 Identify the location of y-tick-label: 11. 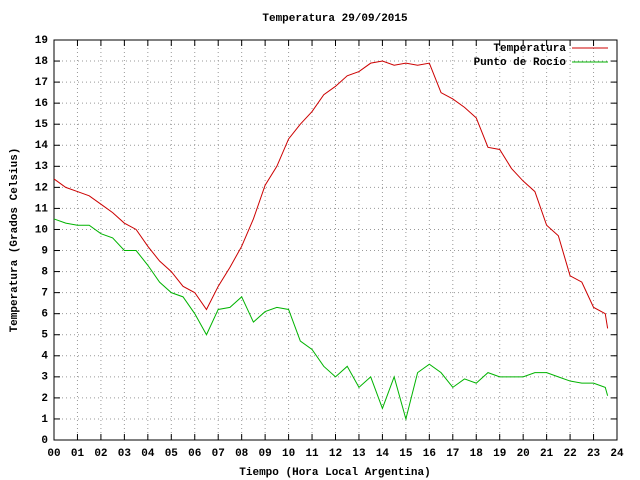
(42, 209).